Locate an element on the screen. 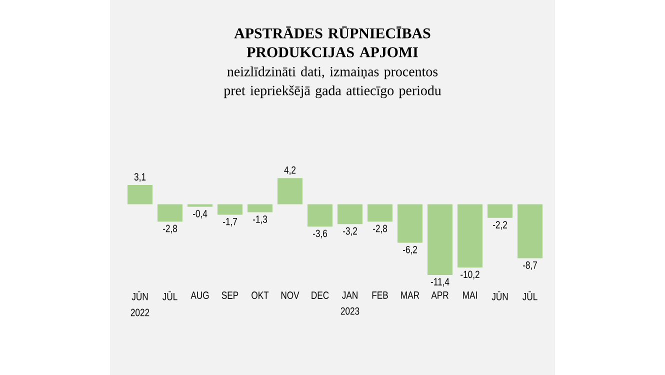  data-label: -2,2 is located at coordinates (499, 225).